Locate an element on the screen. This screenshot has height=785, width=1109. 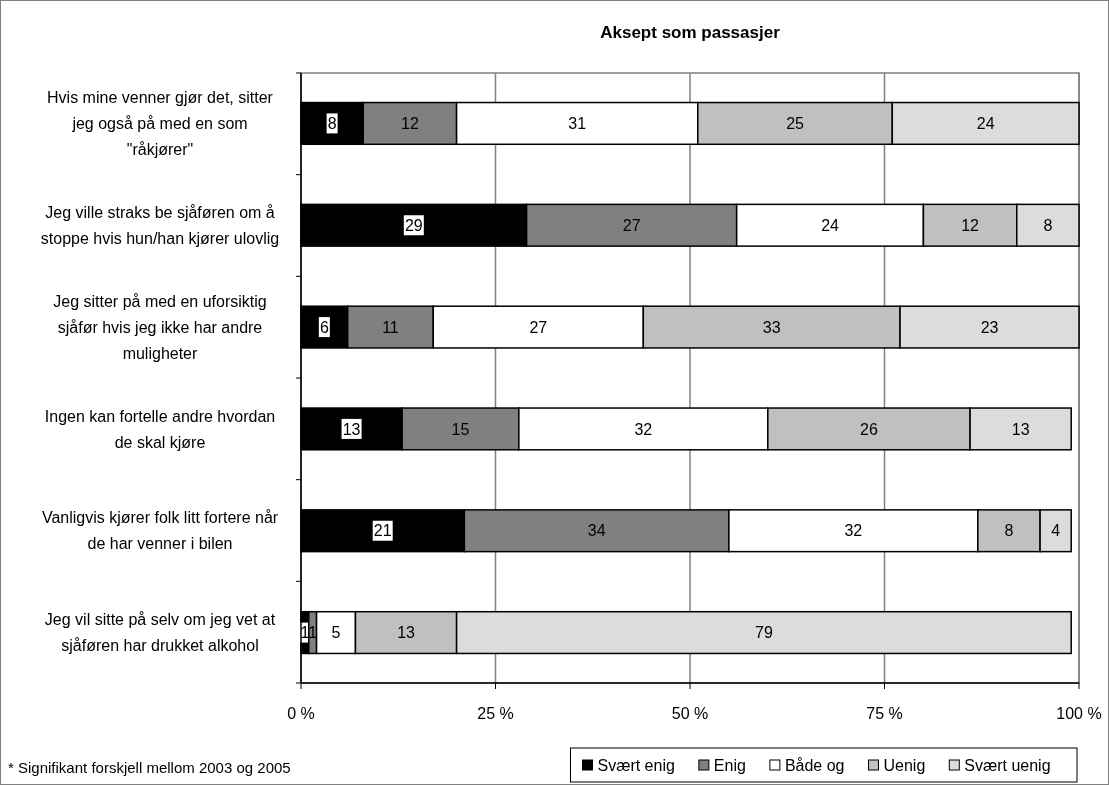
data-label: 11 is located at coordinates (390, 327).